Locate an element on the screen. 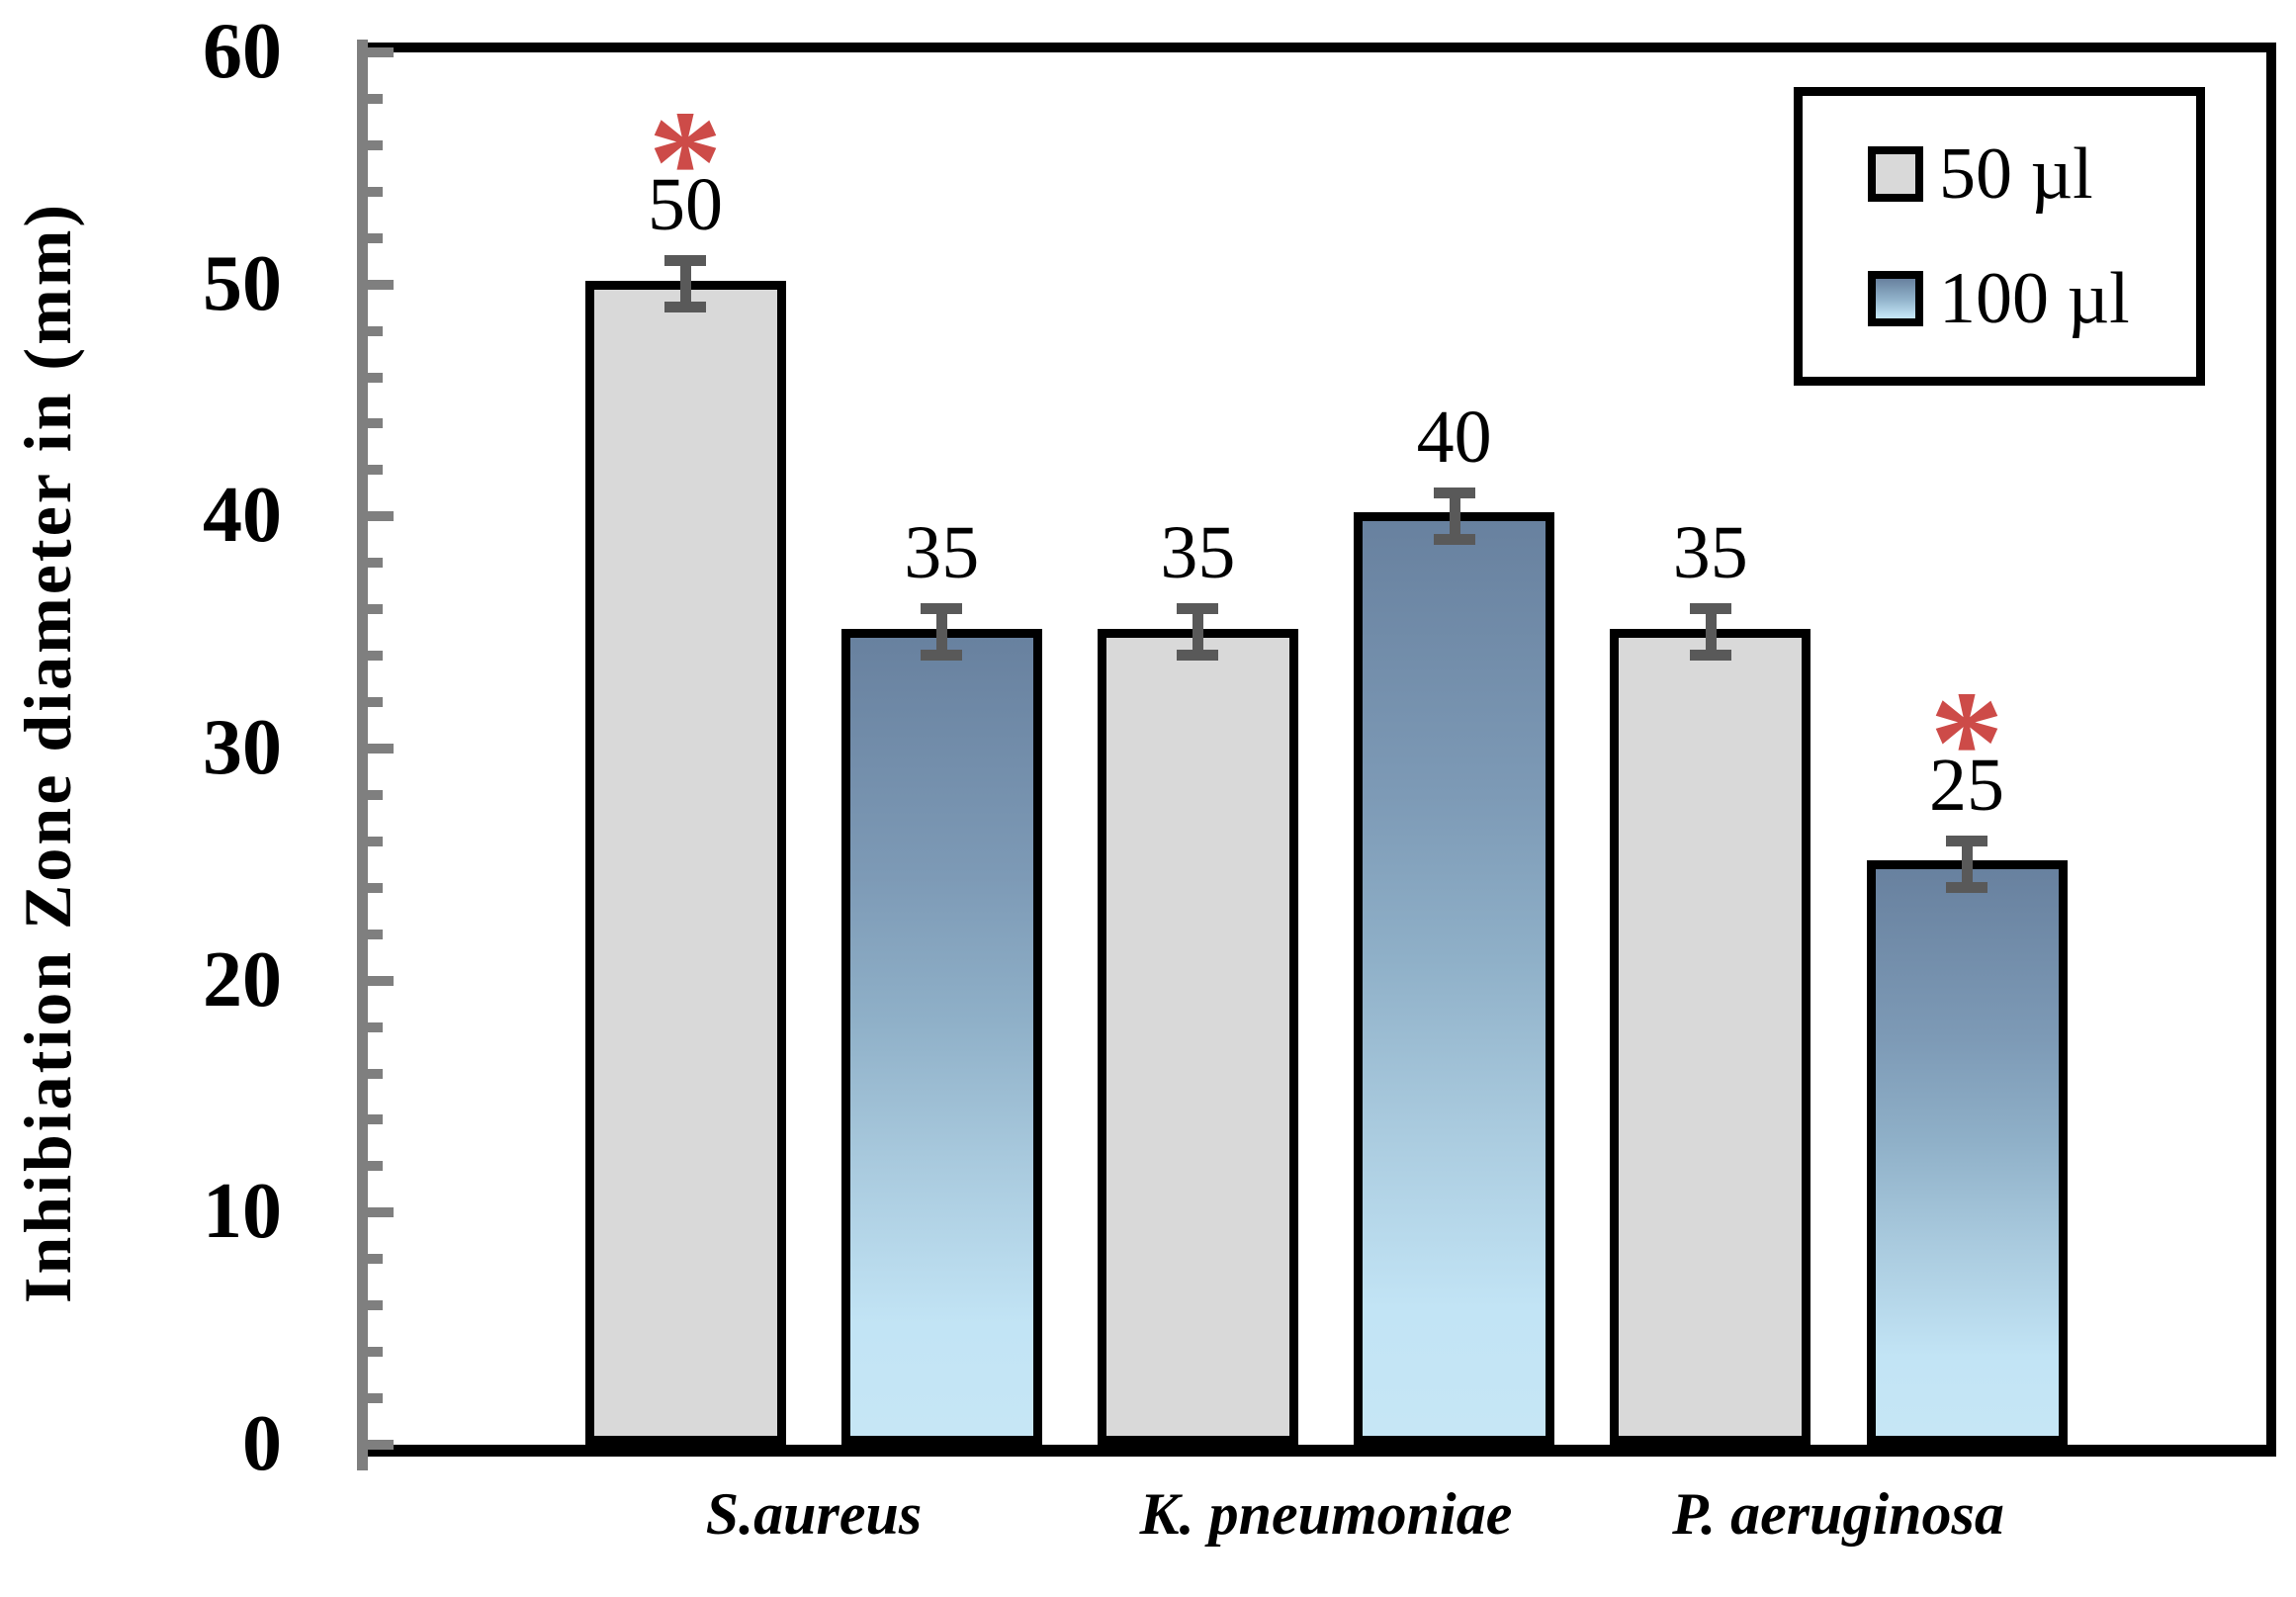 The image size is (2296, 1597). legend-label-100ul: 100 µl is located at coordinates (2034, 299).